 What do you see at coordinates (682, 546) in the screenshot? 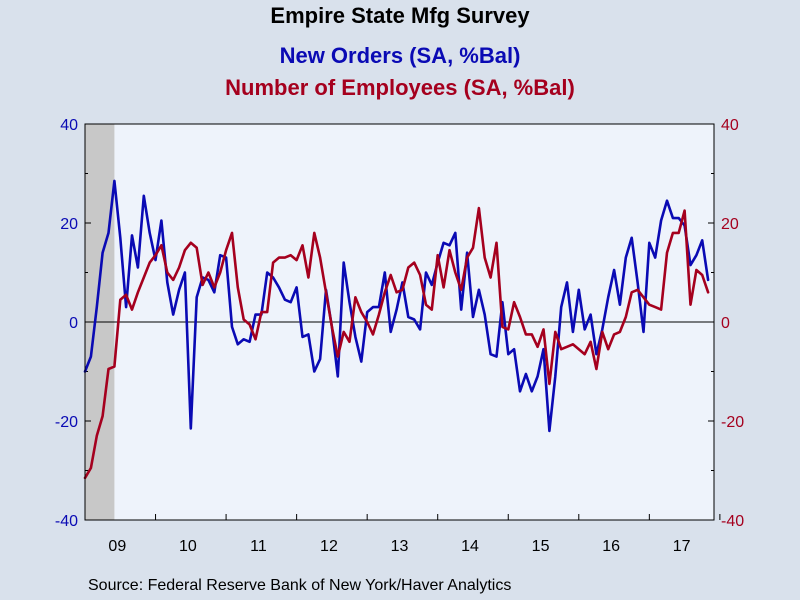
I see `x-tick-label: 17` at bounding box center [682, 546].